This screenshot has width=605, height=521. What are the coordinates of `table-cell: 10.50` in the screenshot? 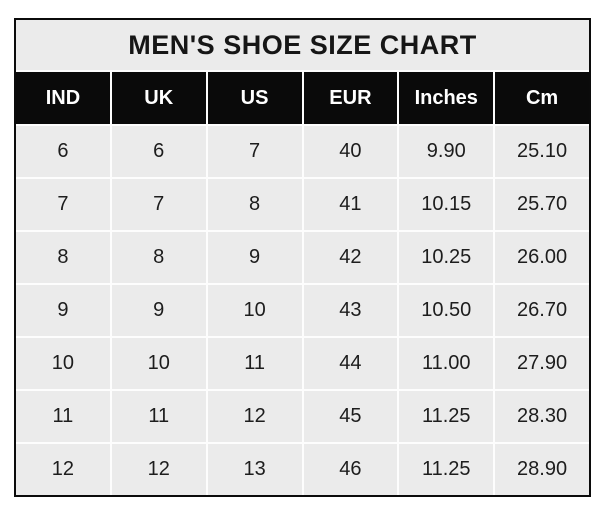 It's located at (446, 310).